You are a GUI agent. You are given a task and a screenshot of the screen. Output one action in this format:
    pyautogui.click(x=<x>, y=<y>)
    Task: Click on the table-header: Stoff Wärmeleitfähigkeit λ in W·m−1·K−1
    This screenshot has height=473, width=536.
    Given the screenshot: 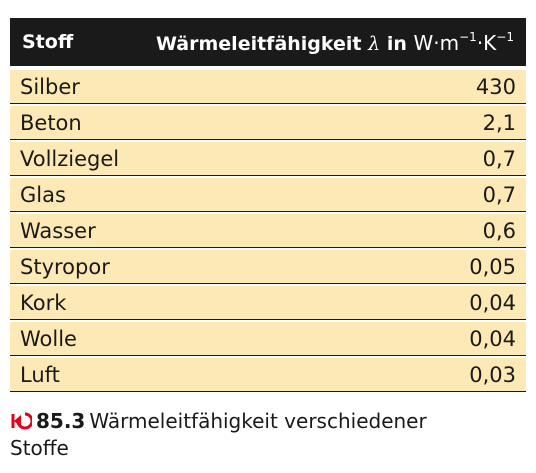 What is the action you would take?
    pyautogui.click(x=268, y=42)
    